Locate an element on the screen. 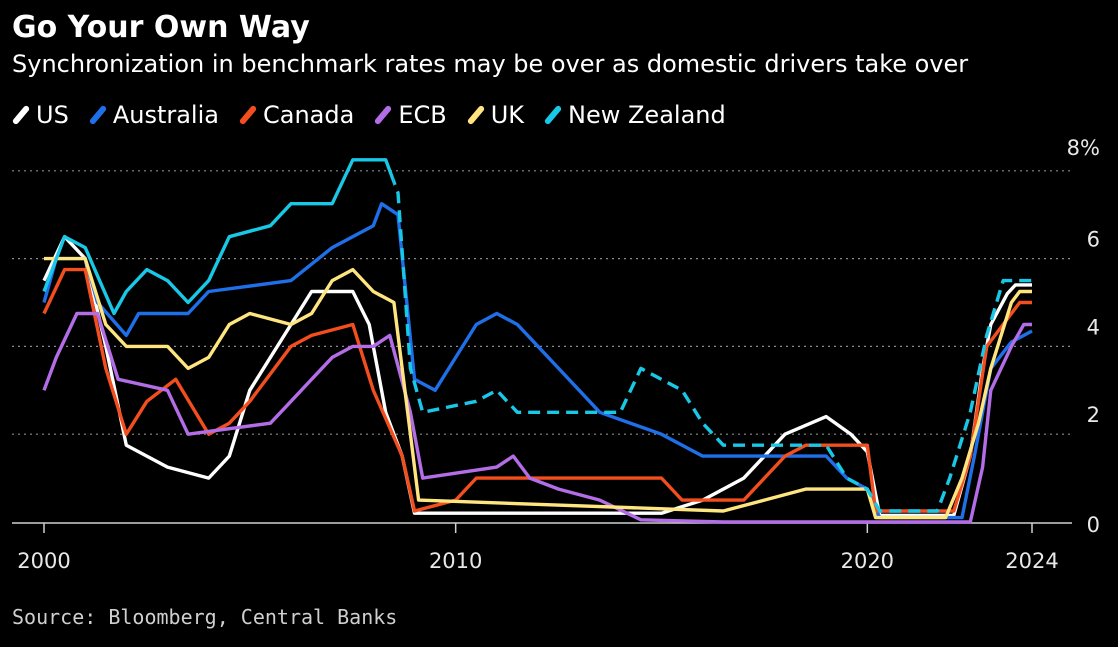 This screenshot has width=1118, height=647. legend-item-new-zealand: New Zealand is located at coordinates (634, 115).